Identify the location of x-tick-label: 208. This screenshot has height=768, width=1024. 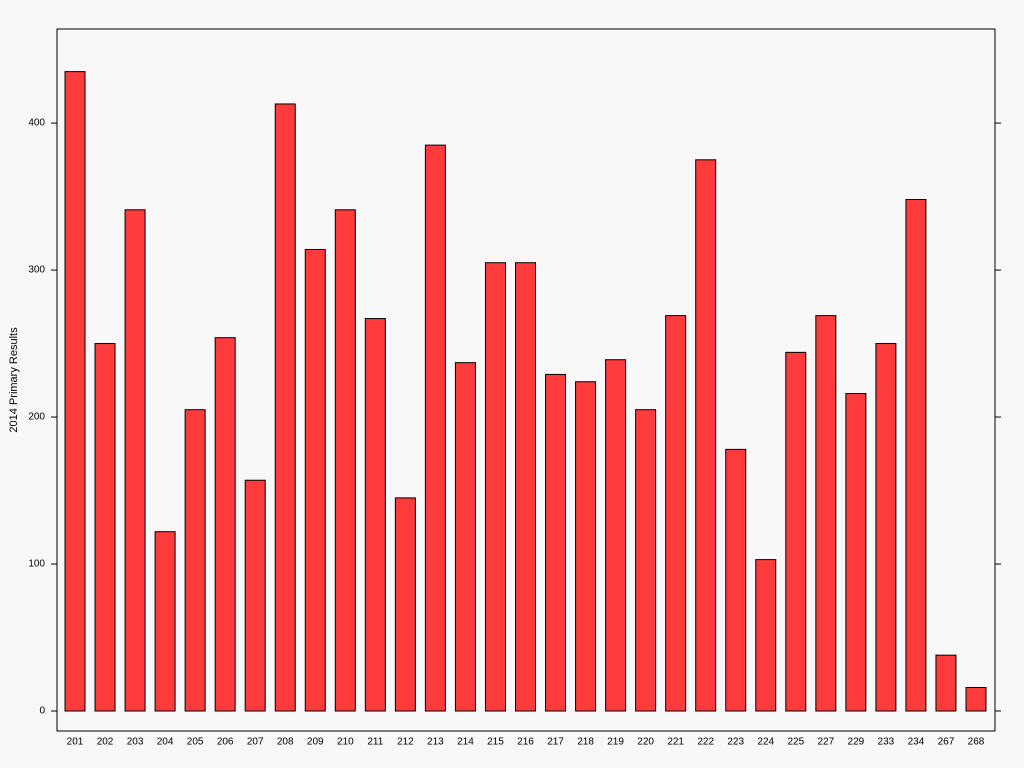
(285, 742).